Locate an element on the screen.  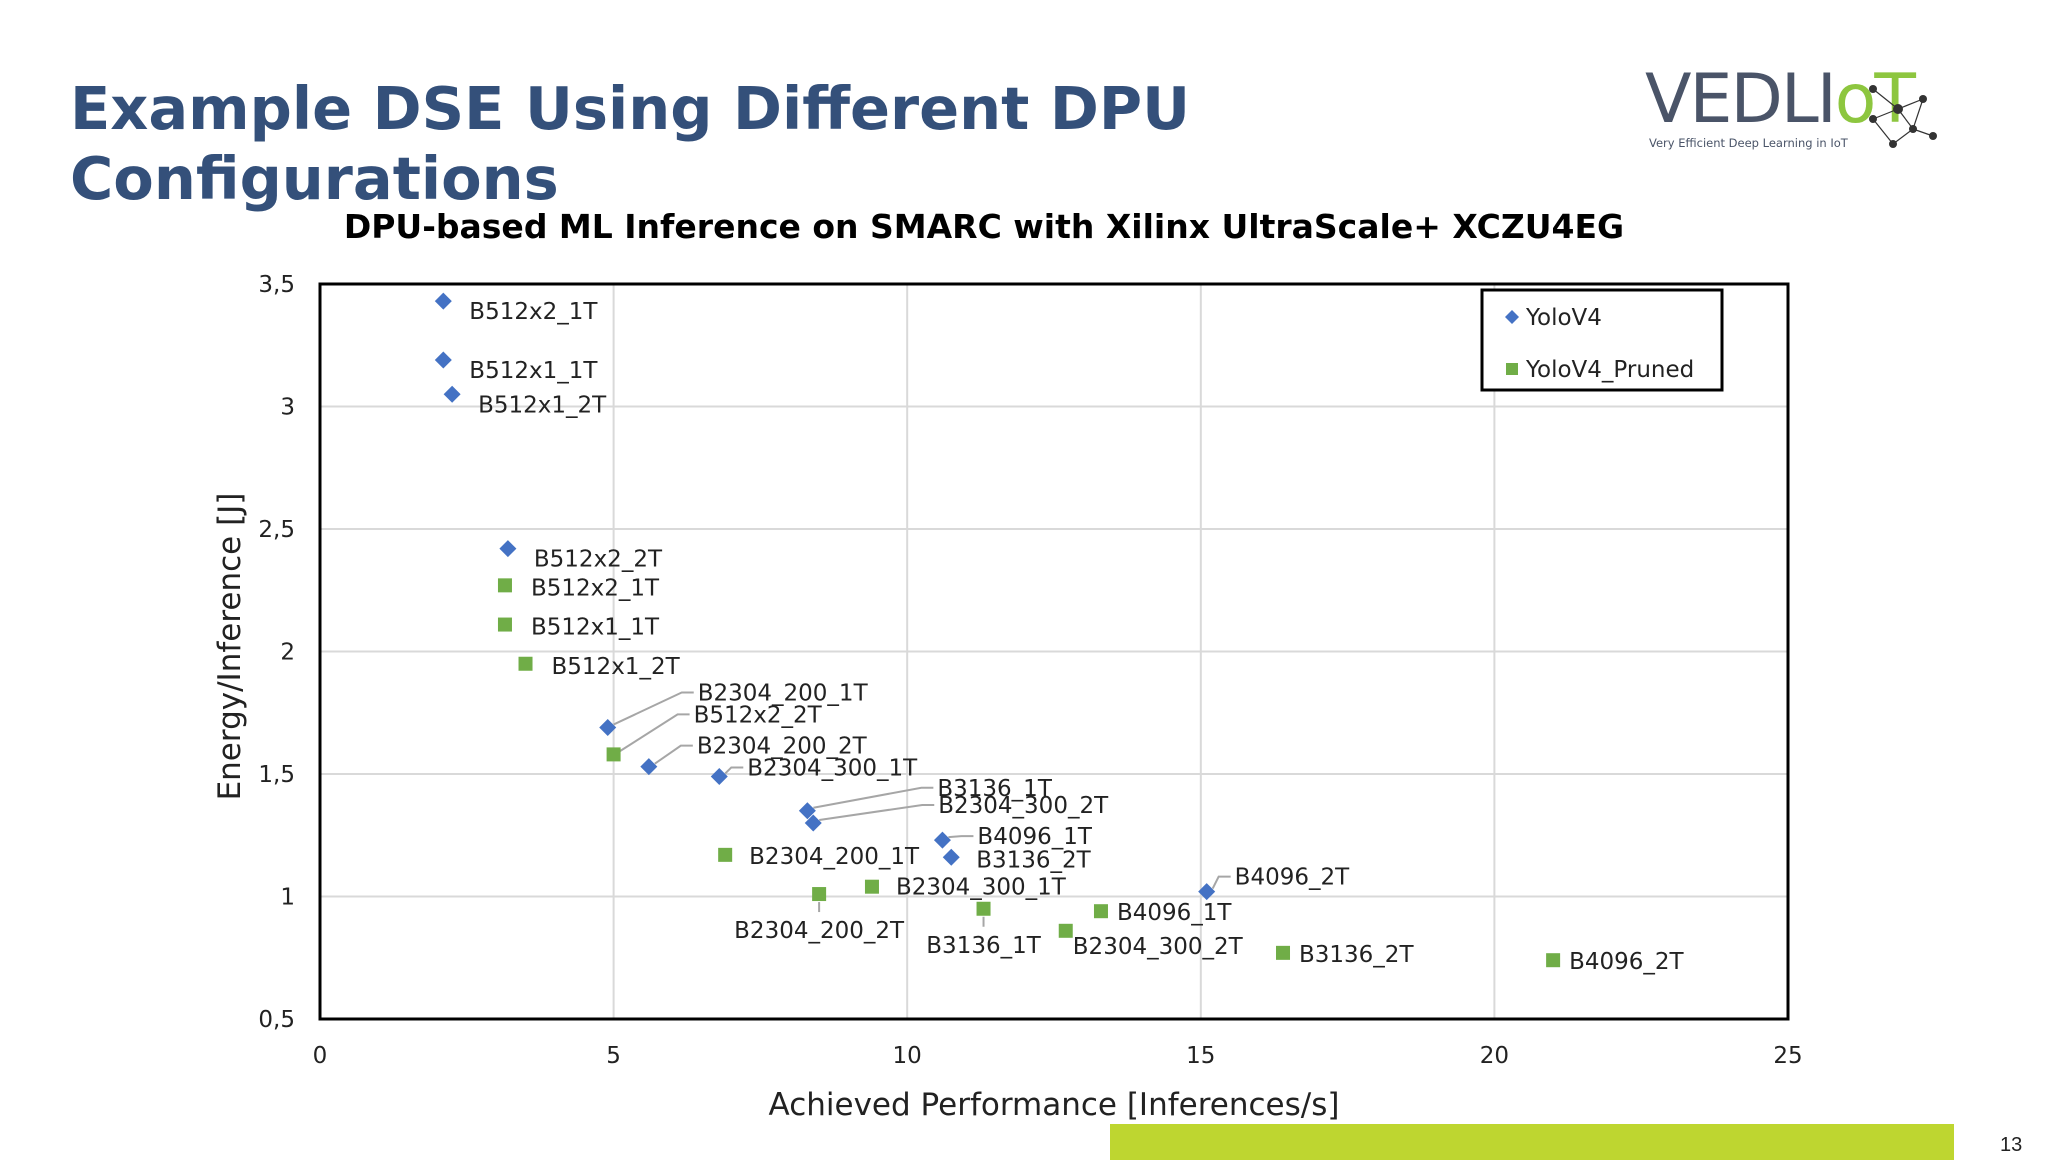
y-tick-label: 1 is located at coordinates (287, 898).